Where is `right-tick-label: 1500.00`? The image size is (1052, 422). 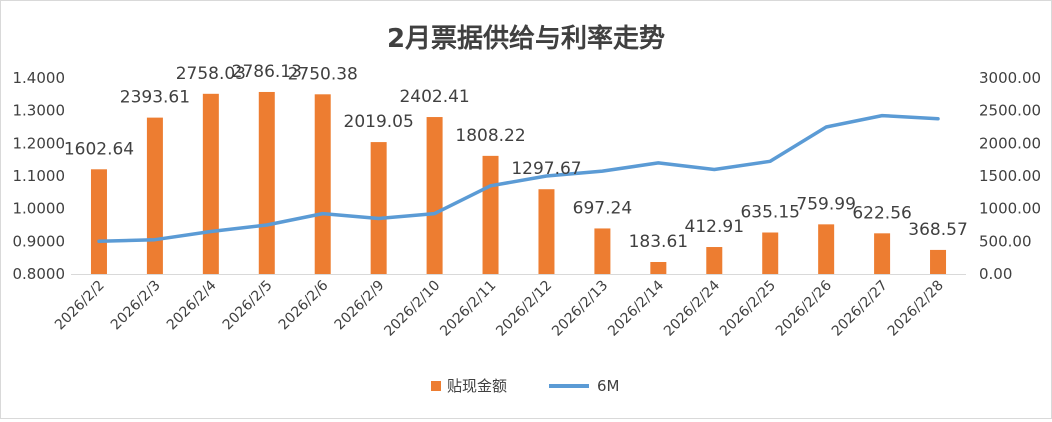 right-tick-label: 1500.00 is located at coordinates (1010, 176).